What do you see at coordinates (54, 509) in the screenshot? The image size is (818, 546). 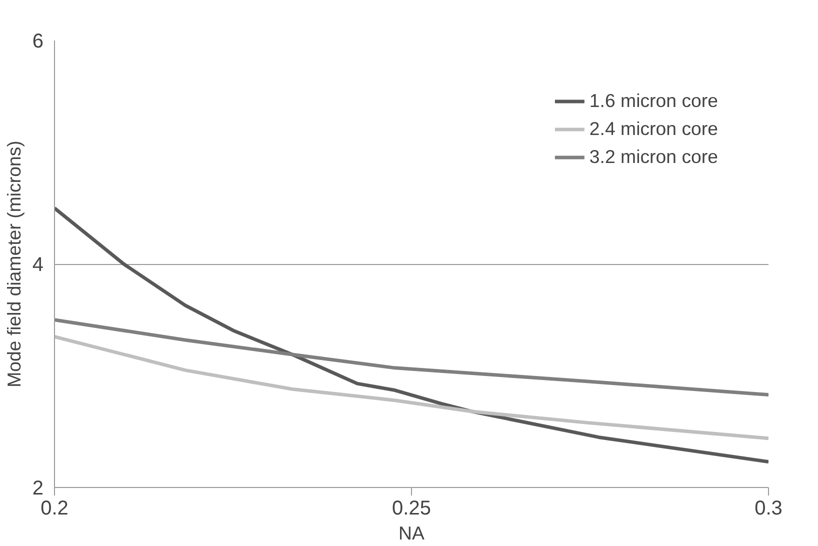 I see `x-tick-label: 0.2` at bounding box center [54, 509].